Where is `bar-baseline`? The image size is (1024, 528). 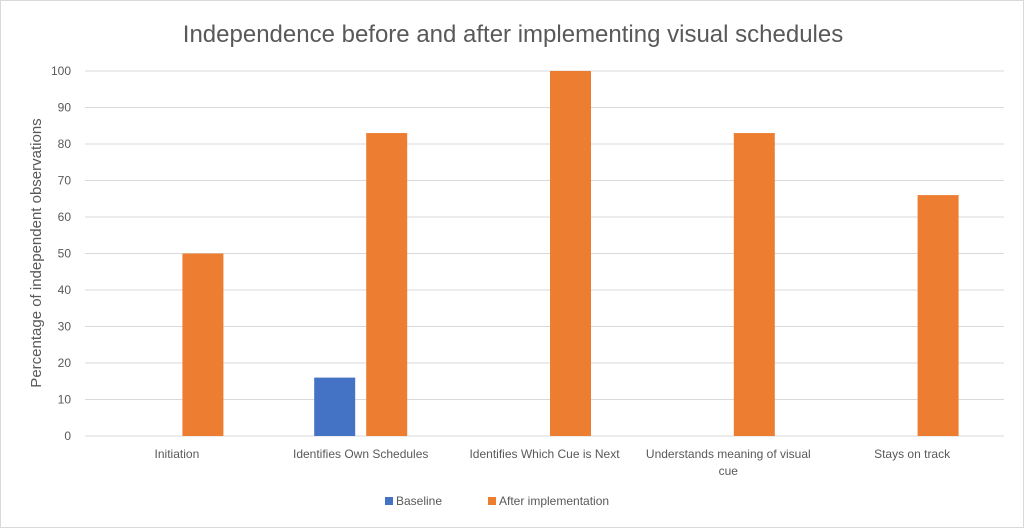
bar-baseline is located at coordinates (335, 406).